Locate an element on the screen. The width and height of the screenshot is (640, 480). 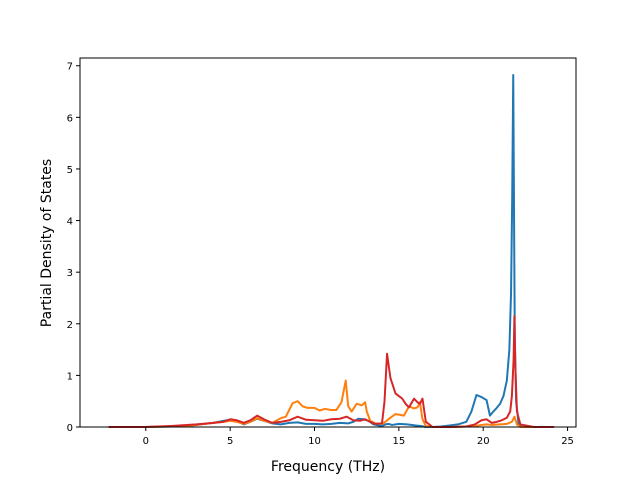
x-tick-label: 10 is located at coordinates (314, 441).